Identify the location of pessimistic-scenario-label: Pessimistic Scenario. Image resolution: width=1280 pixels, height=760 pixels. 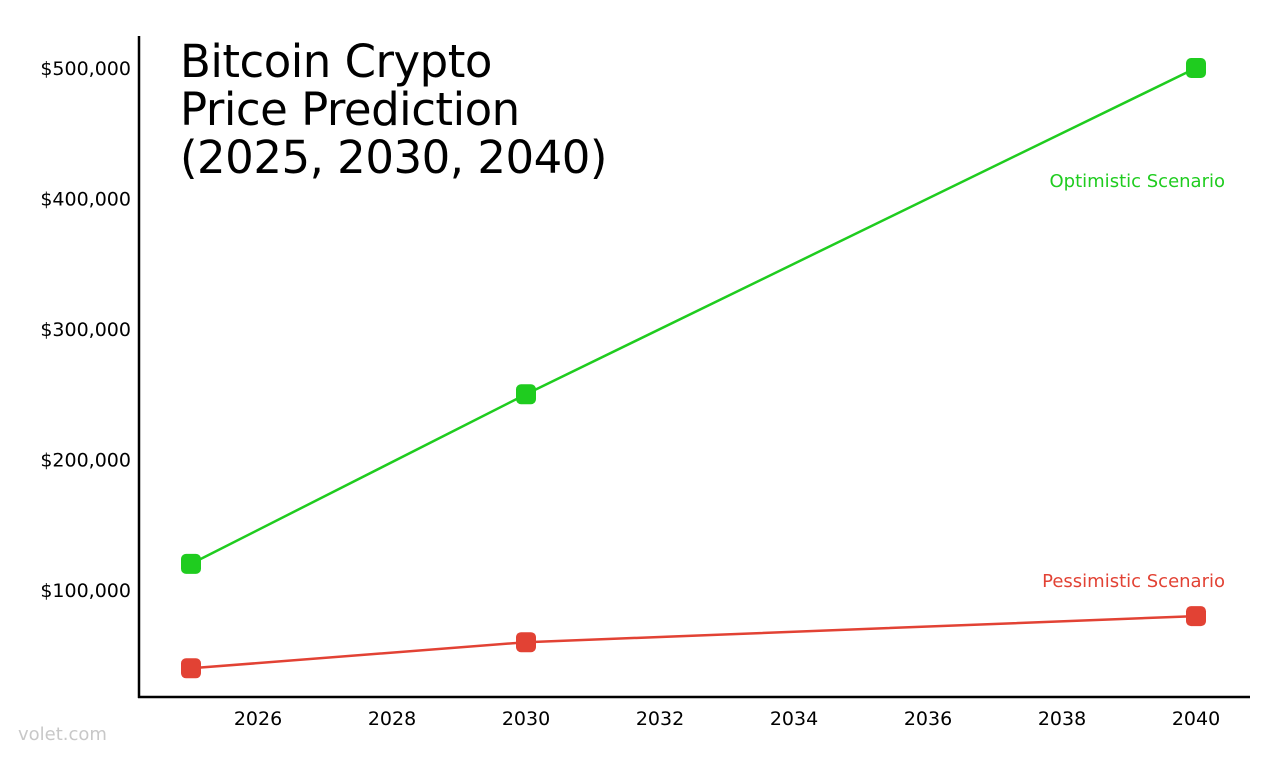
(1133, 581).